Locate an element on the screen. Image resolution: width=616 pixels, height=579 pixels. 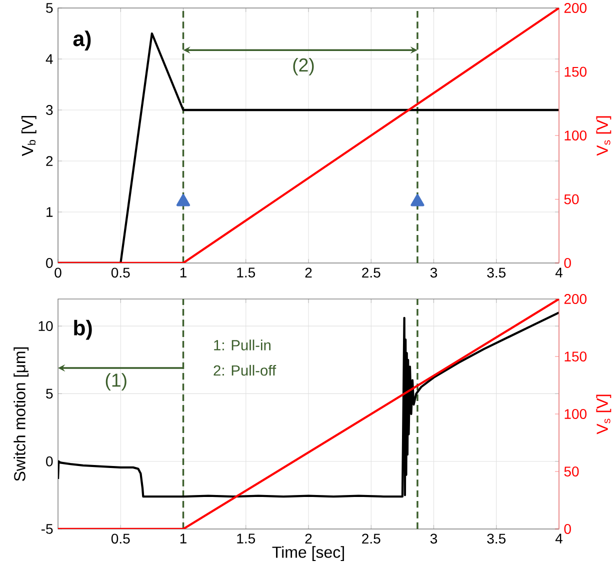
x-tick-label: 0 is located at coordinates (58, 273).